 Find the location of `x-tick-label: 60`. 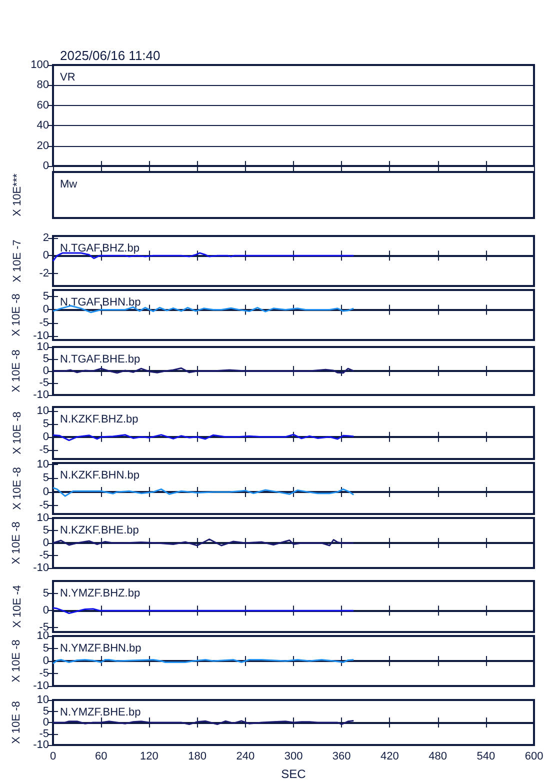

x-tick-label: 60 is located at coordinates (101, 756).